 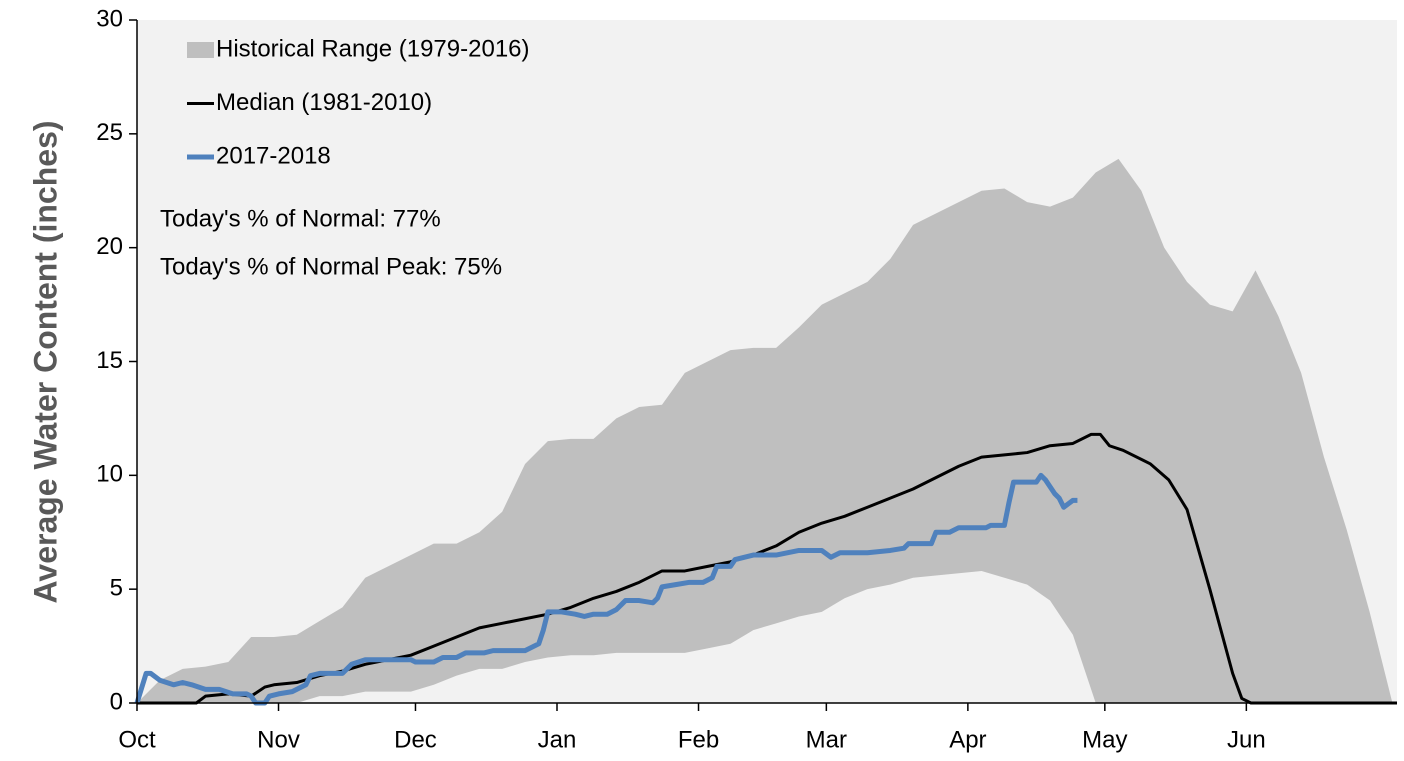 What do you see at coordinates (109, 474) in the screenshot?
I see `y-tick-label: 10` at bounding box center [109, 474].